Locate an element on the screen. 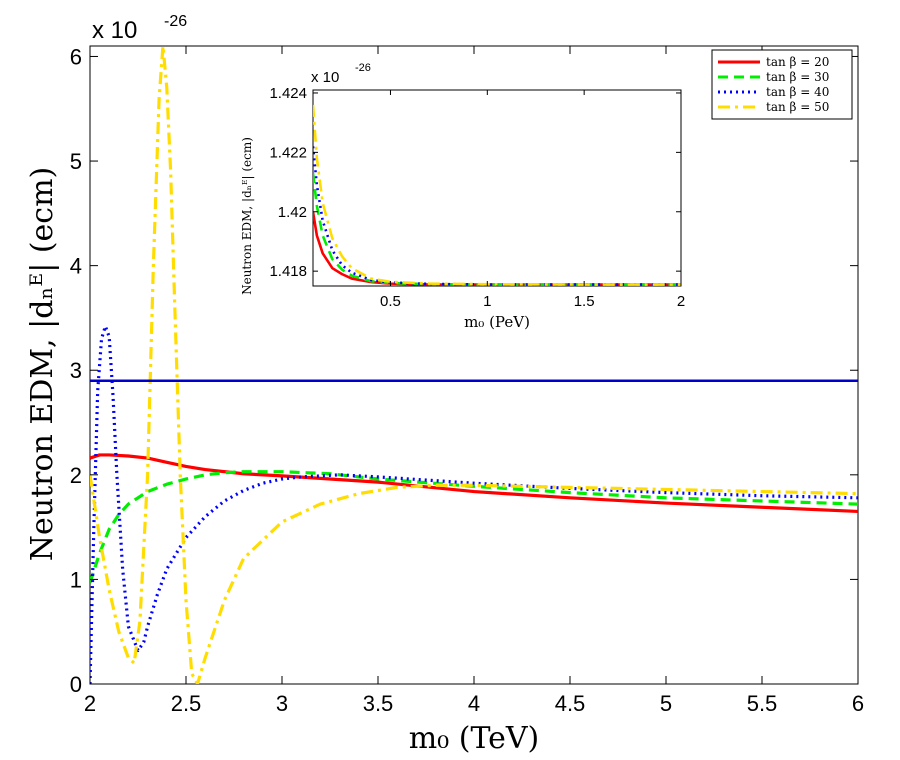 The width and height of the screenshot is (900, 760). legend-label: tan β = 20 is located at coordinates (797, 62).